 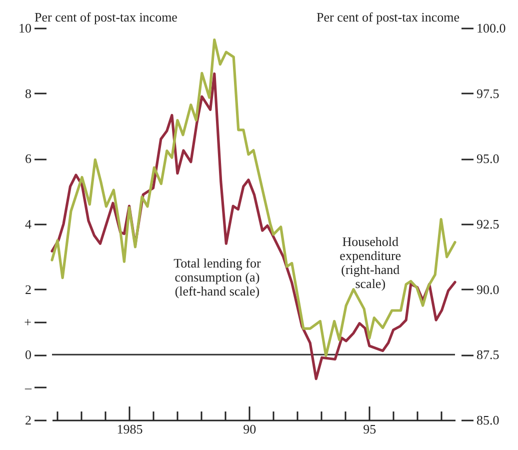 What do you see at coordinates (249, 429) in the screenshot?
I see `x-tick-label: 90` at bounding box center [249, 429].